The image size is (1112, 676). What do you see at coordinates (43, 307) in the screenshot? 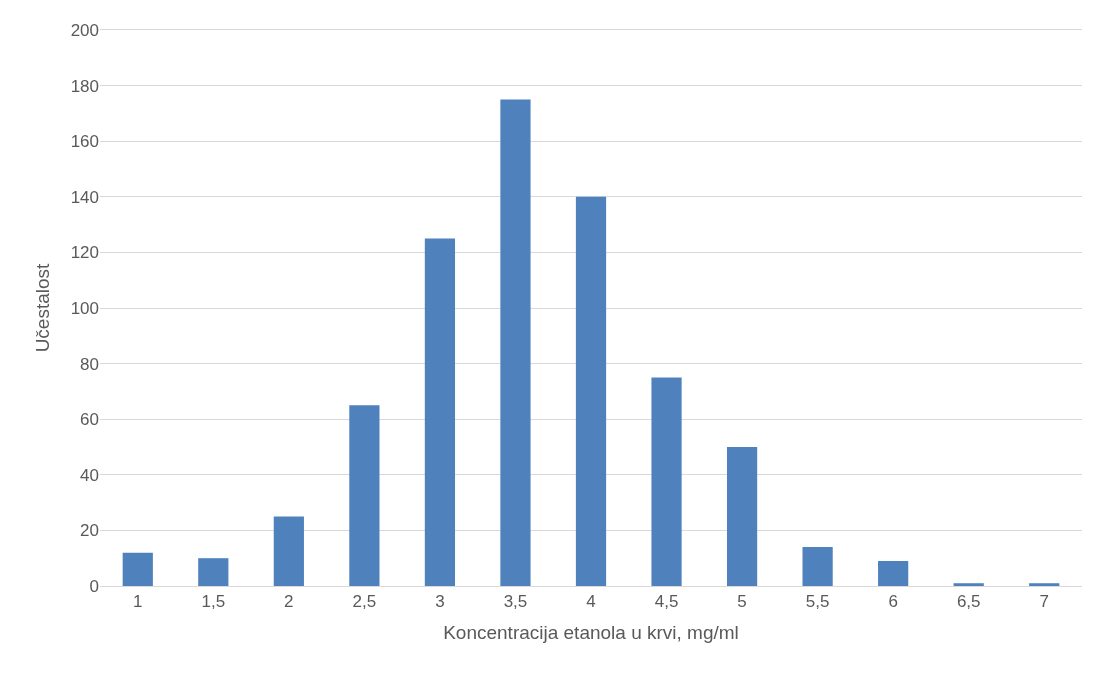
I see `y-axis-title: Učestalost` at bounding box center [43, 307].